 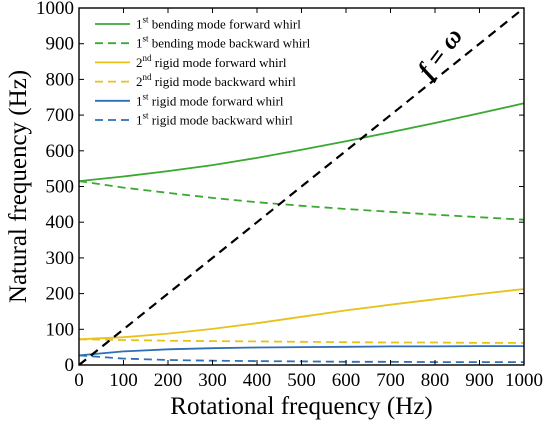 What do you see at coordinates (524, 380) in the screenshot?
I see `x-tick-label: 1000` at bounding box center [524, 380].